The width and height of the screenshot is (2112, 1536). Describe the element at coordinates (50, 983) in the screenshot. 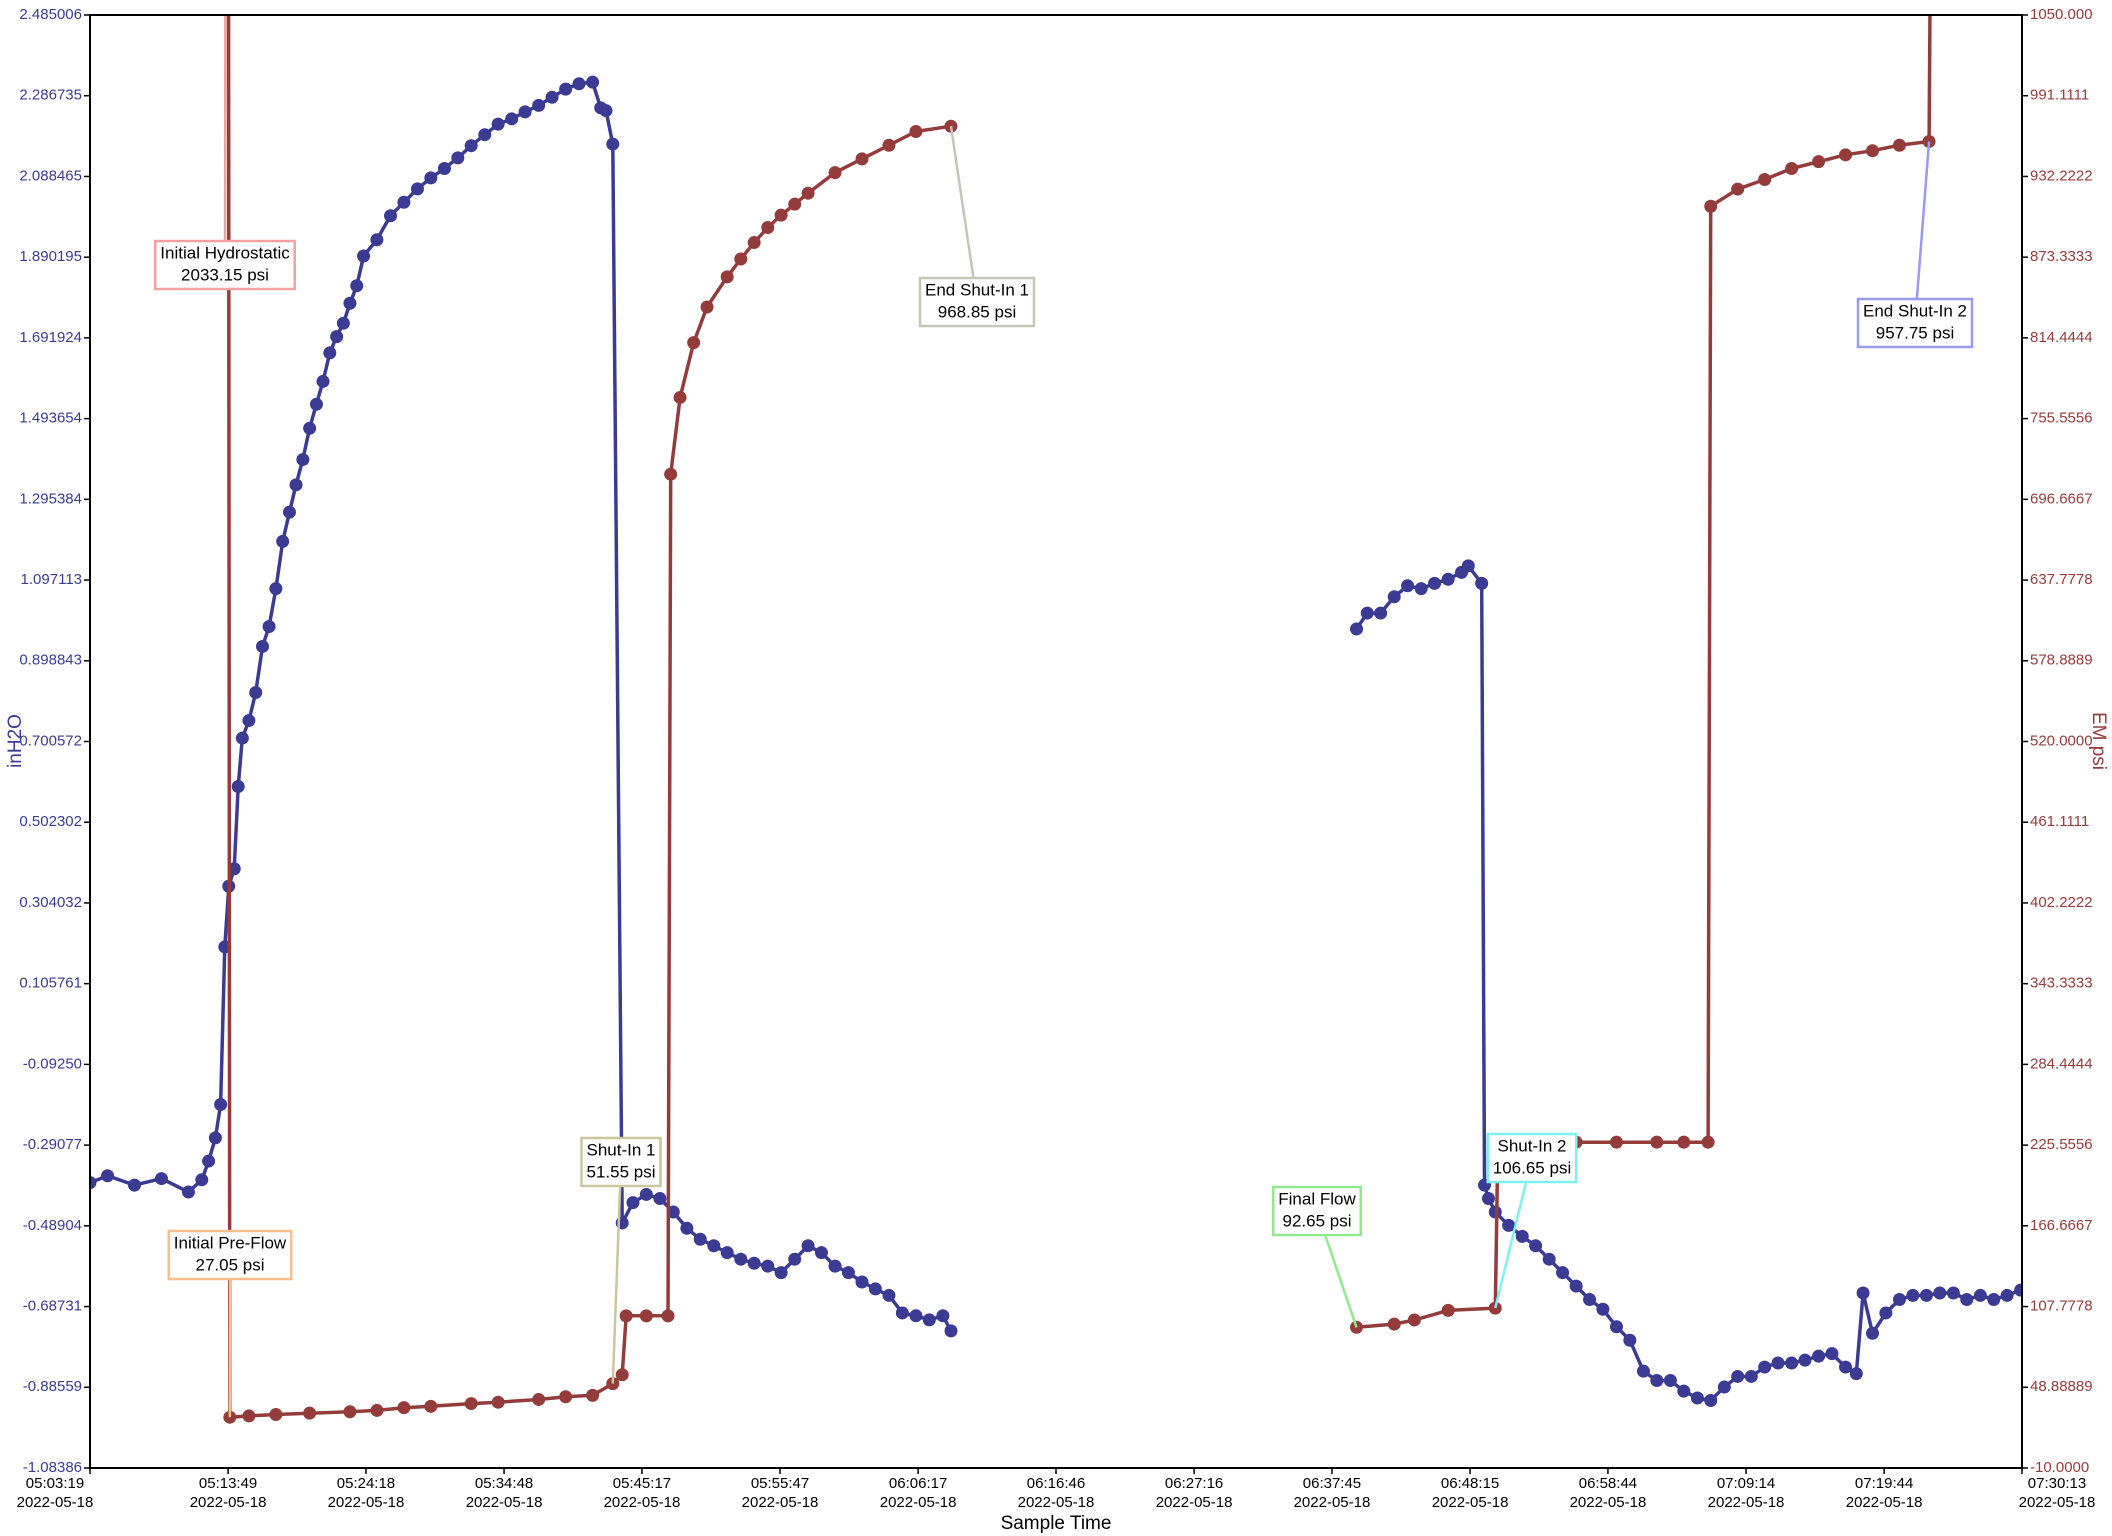

I see `y-tick-label: 0.105761` at that location.